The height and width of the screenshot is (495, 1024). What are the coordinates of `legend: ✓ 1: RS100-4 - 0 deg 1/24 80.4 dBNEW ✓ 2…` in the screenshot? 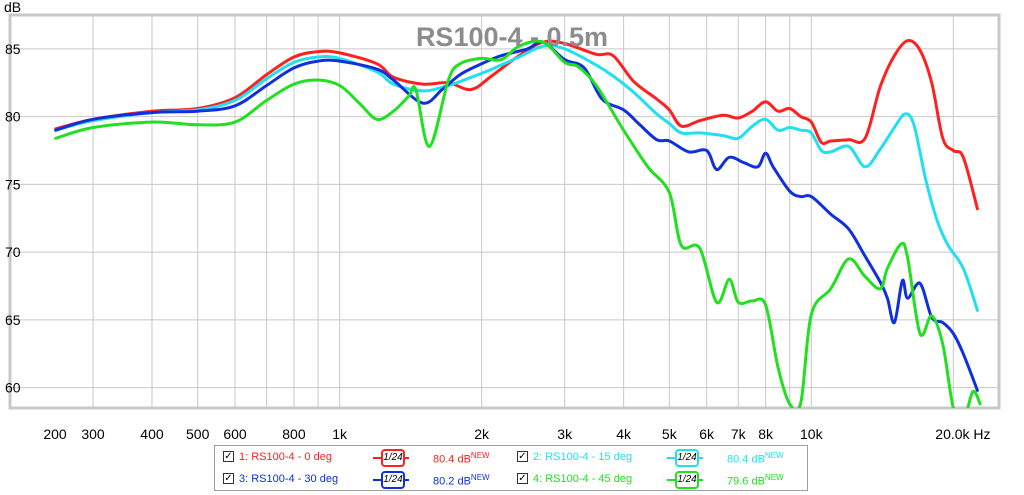 It's located at (511, 468).